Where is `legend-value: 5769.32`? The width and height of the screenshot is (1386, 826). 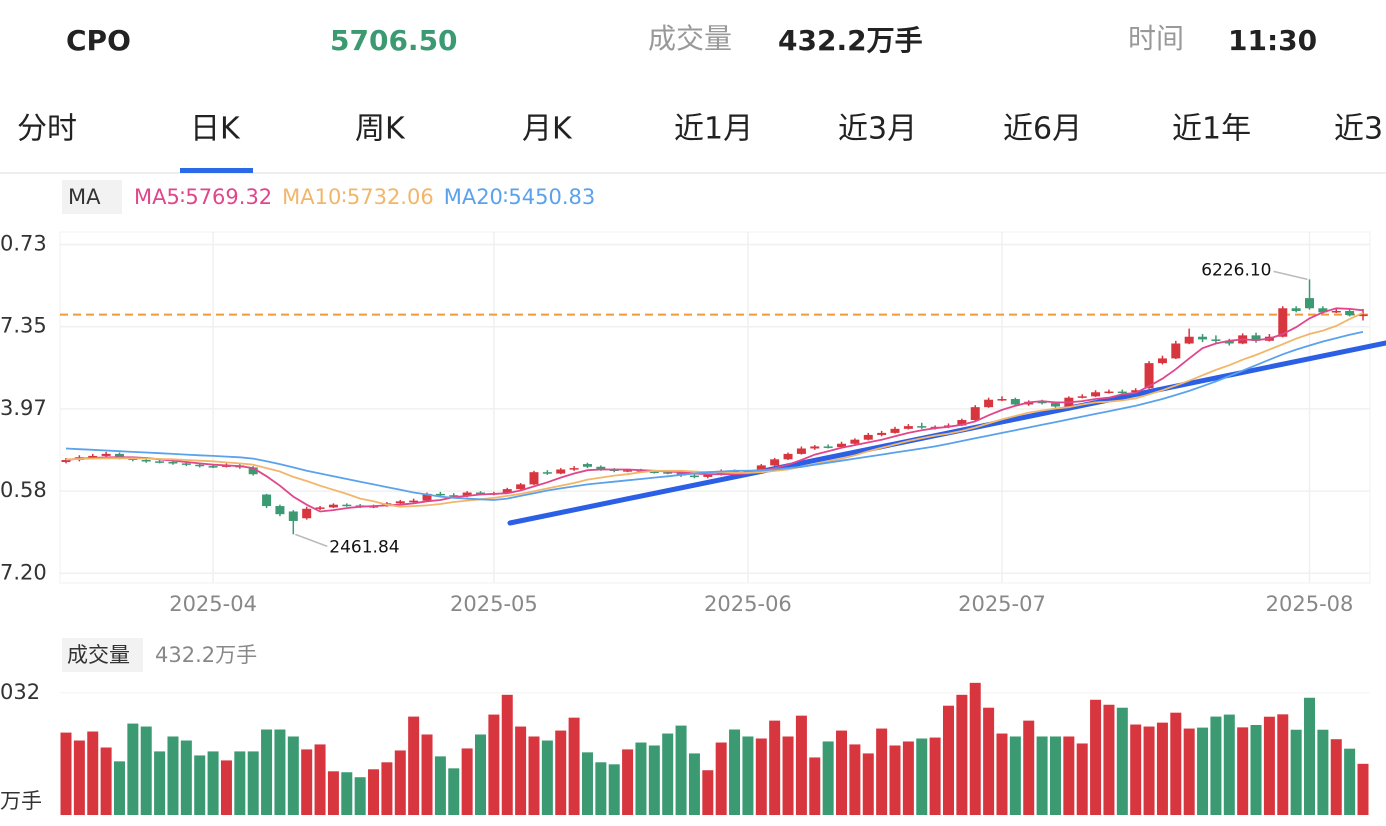
legend-value: 5769.32 is located at coordinates (228, 197).